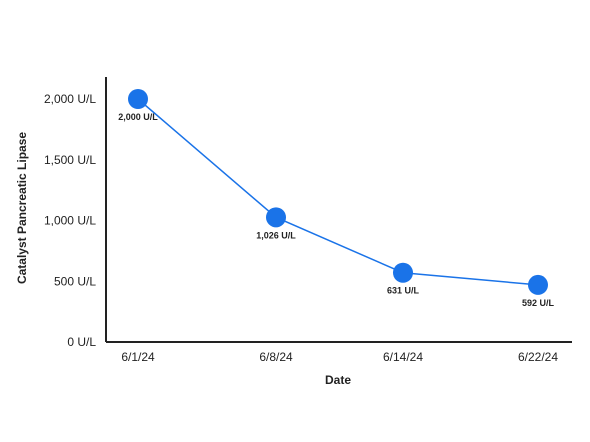 This screenshot has width=590, height=442. I want to click on x-tick-label: 6/22/24, so click(538, 357).